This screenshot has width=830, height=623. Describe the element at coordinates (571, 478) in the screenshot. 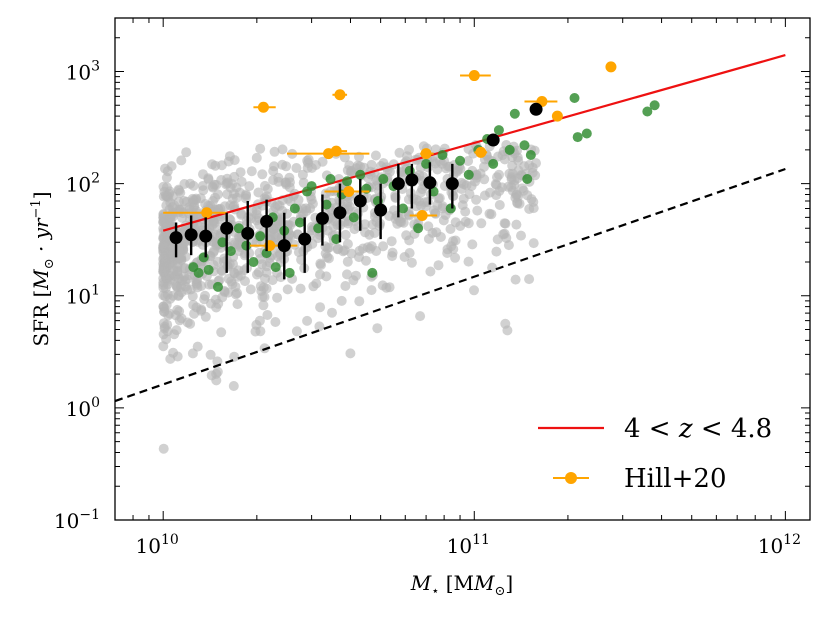

I see `legend-marker-hill20` at that location.